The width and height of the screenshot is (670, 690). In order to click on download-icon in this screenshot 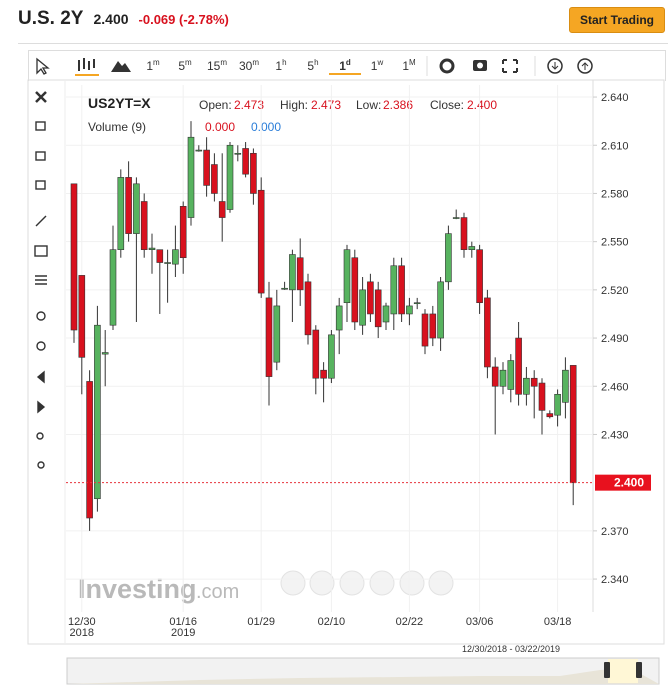, I will do `click(555, 66)`.